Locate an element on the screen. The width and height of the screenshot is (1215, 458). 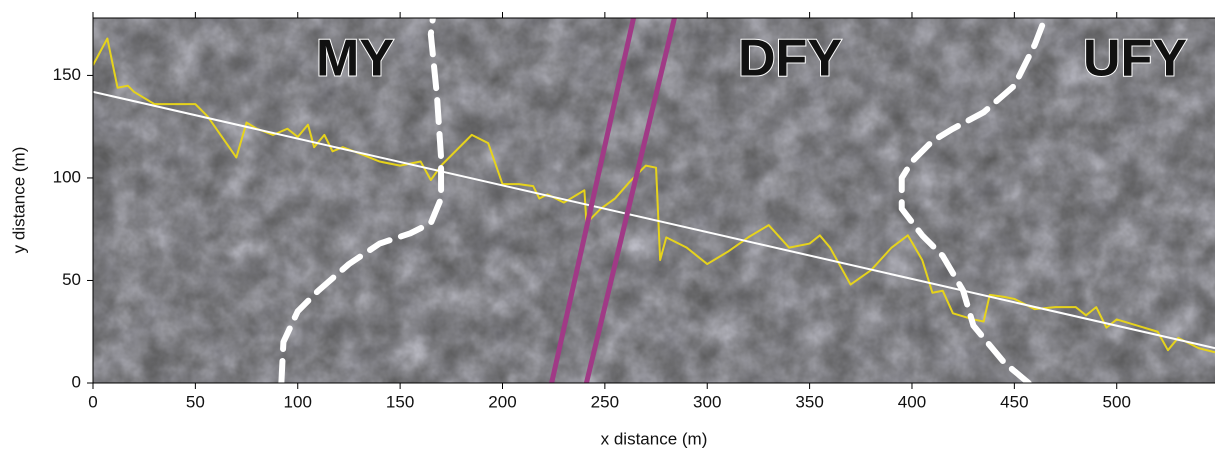
x-tick-label: 500 is located at coordinates (1117, 401).